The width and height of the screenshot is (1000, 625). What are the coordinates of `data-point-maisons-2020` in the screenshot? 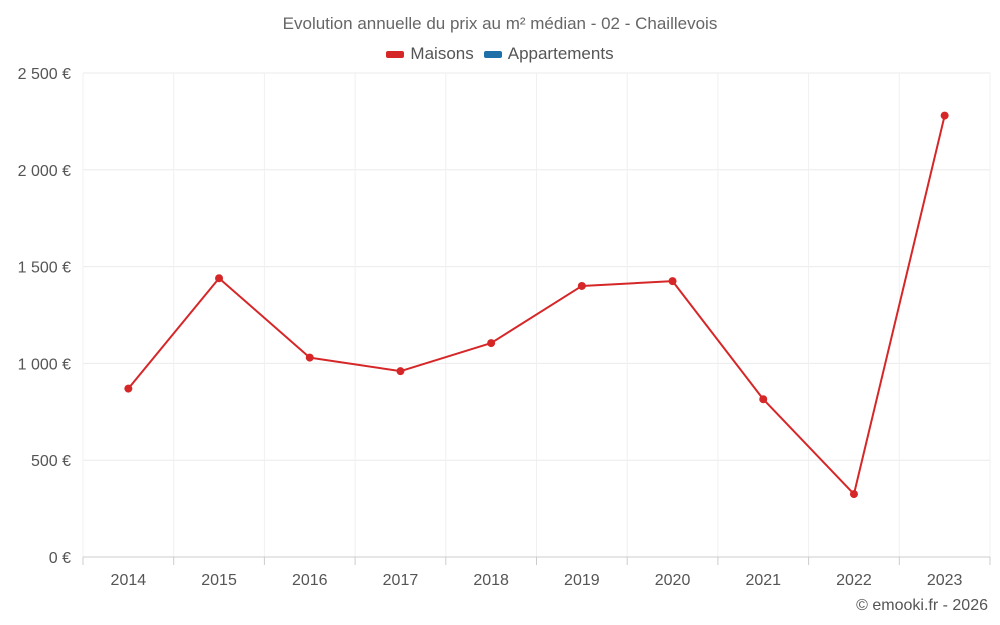 It's located at (672, 281).